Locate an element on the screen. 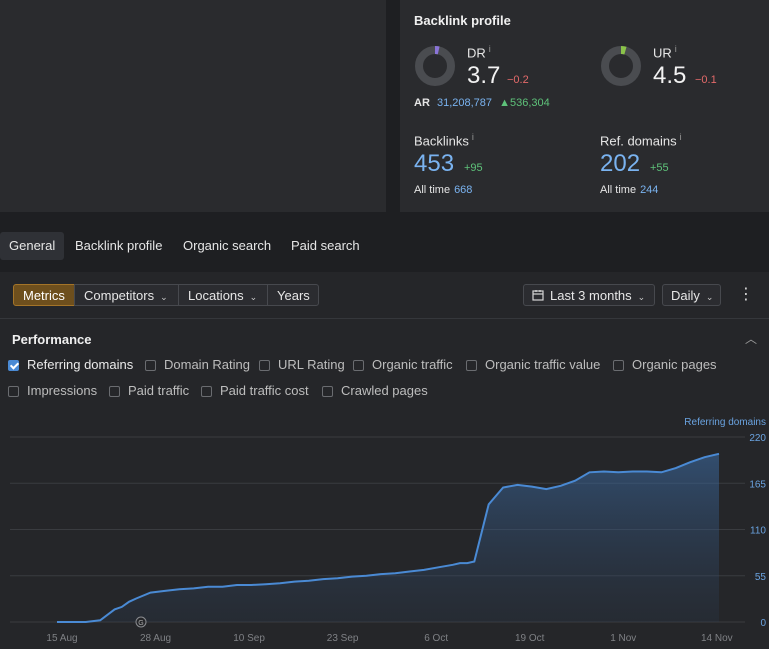  dr-delta: −0.2 is located at coordinates (518, 80).